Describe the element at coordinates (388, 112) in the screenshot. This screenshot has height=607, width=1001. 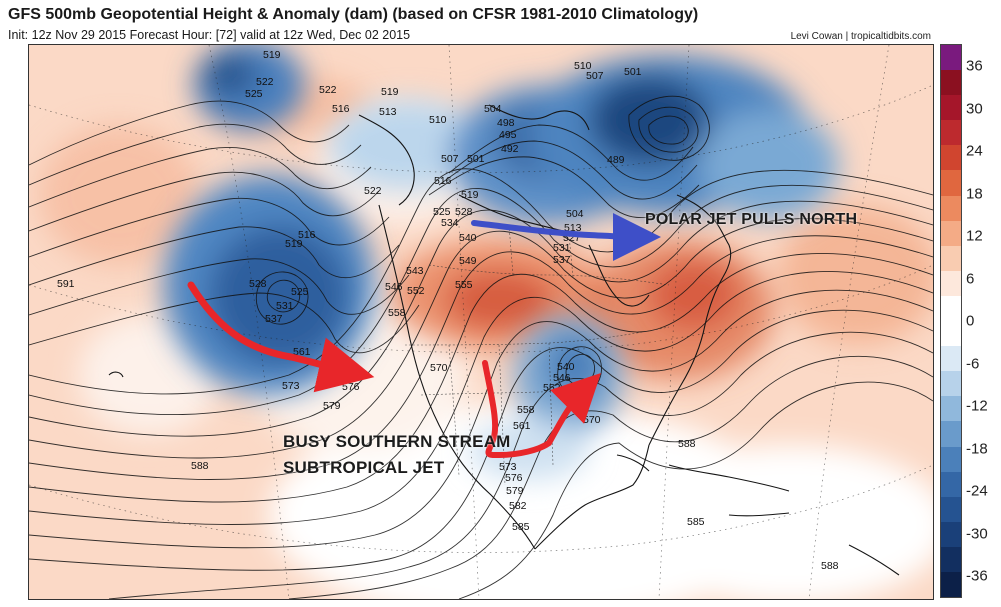
I see `contour-label: 513` at that location.